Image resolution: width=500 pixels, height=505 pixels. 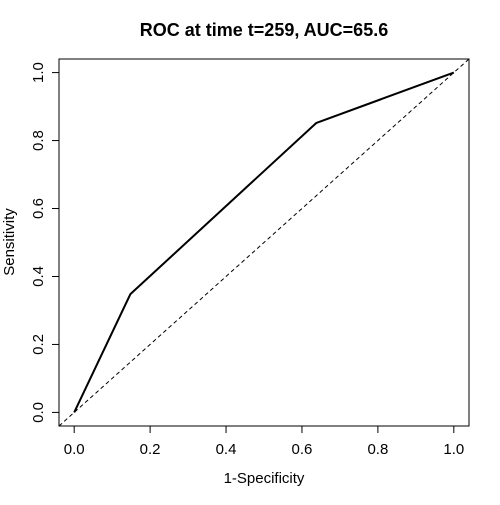 What do you see at coordinates (226, 449) in the screenshot?
I see `x-tick-label: 0.4` at bounding box center [226, 449].